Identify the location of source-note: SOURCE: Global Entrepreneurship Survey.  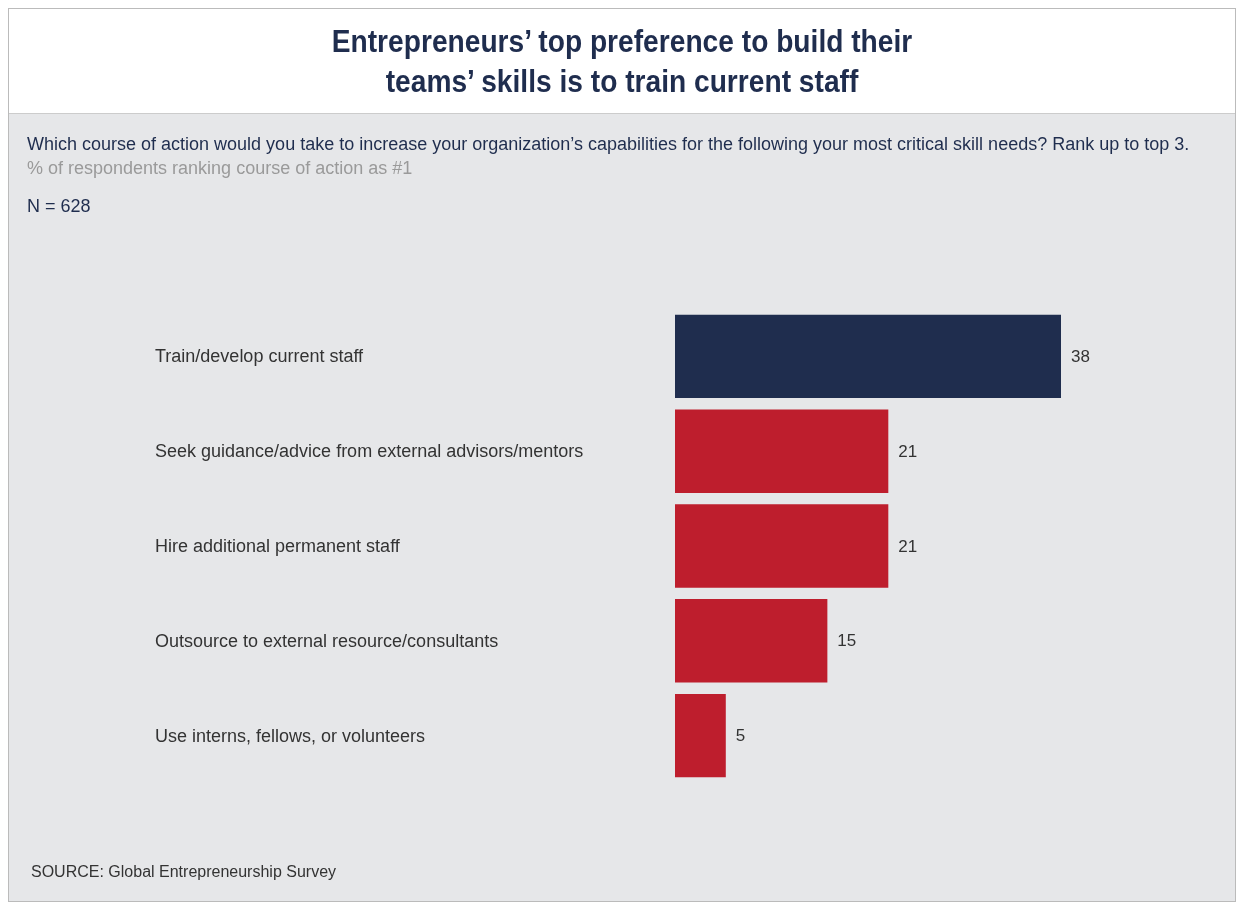
(184, 872).